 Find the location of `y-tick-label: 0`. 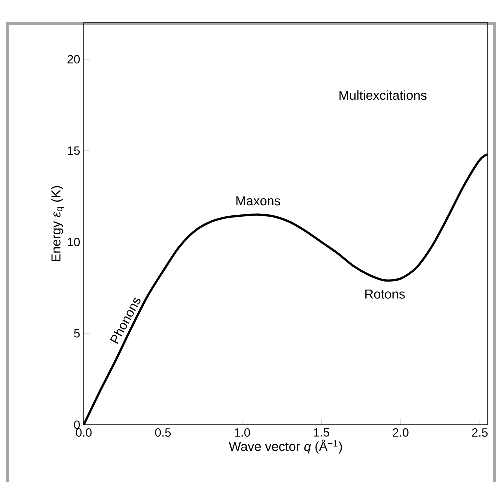

y-tick-label: 0 is located at coordinates (77, 424).